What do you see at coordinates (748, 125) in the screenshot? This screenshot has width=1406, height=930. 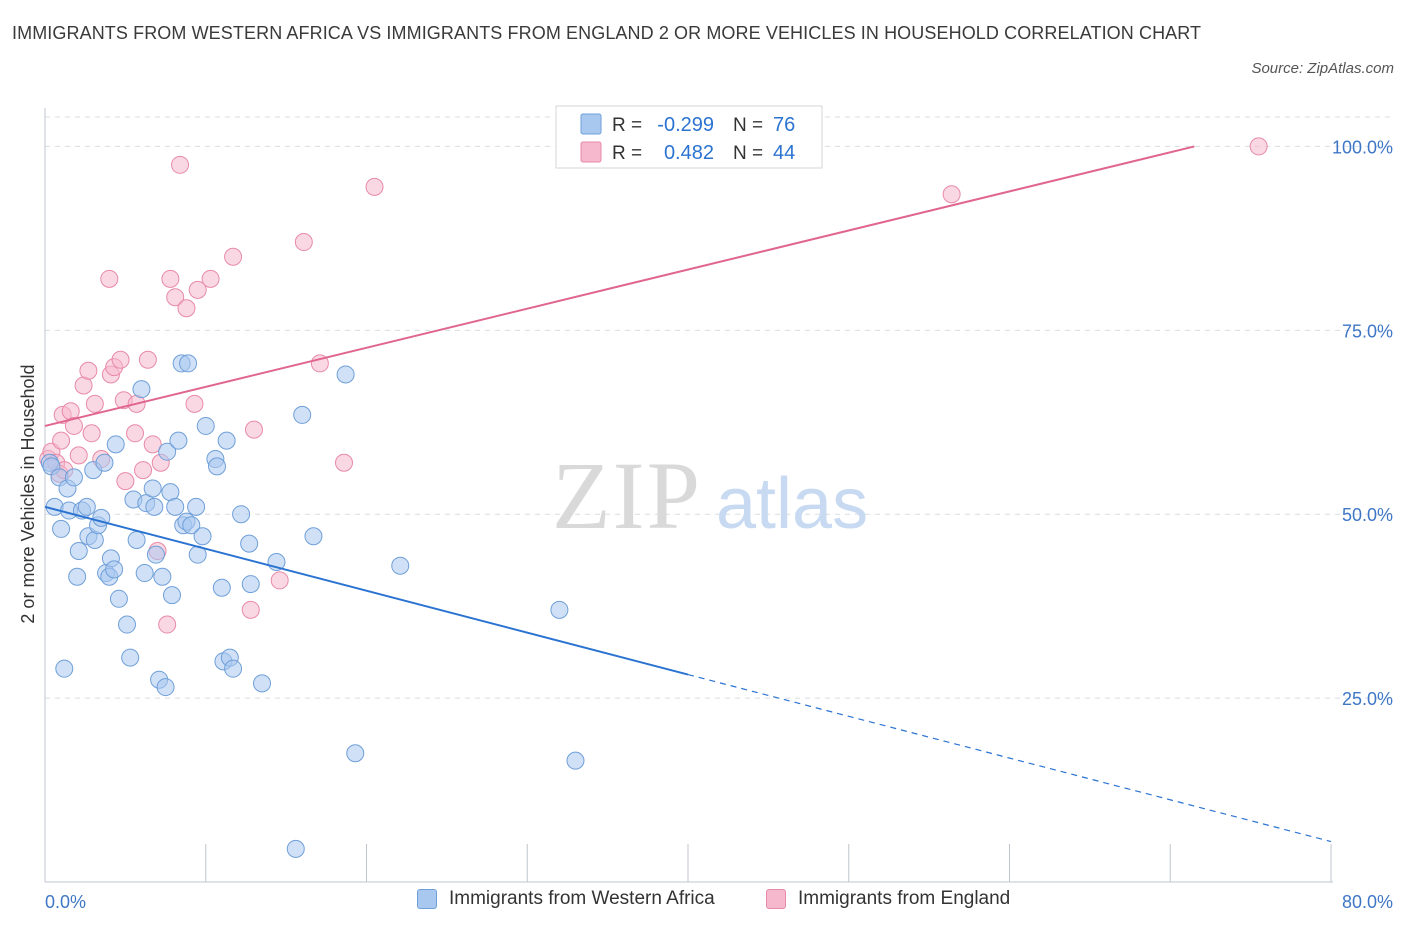 I see `stats-blue-n-label: N =` at bounding box center [748, 125].